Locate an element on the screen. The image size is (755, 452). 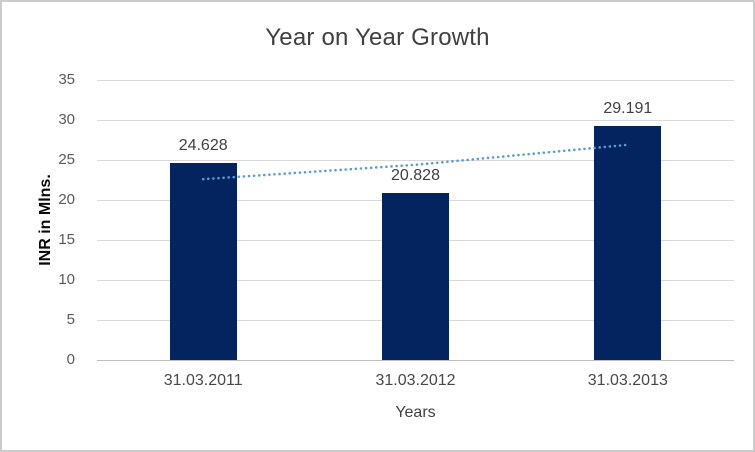
y-axis-title: INR in Mlns. is located at coordinates (45, 220).